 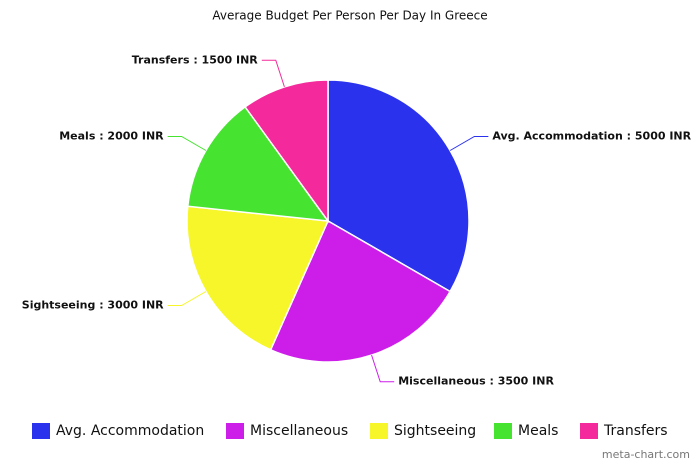 I want to click on data-label: Miscellaneous : 3500 INR, so click(x=476, y=381).